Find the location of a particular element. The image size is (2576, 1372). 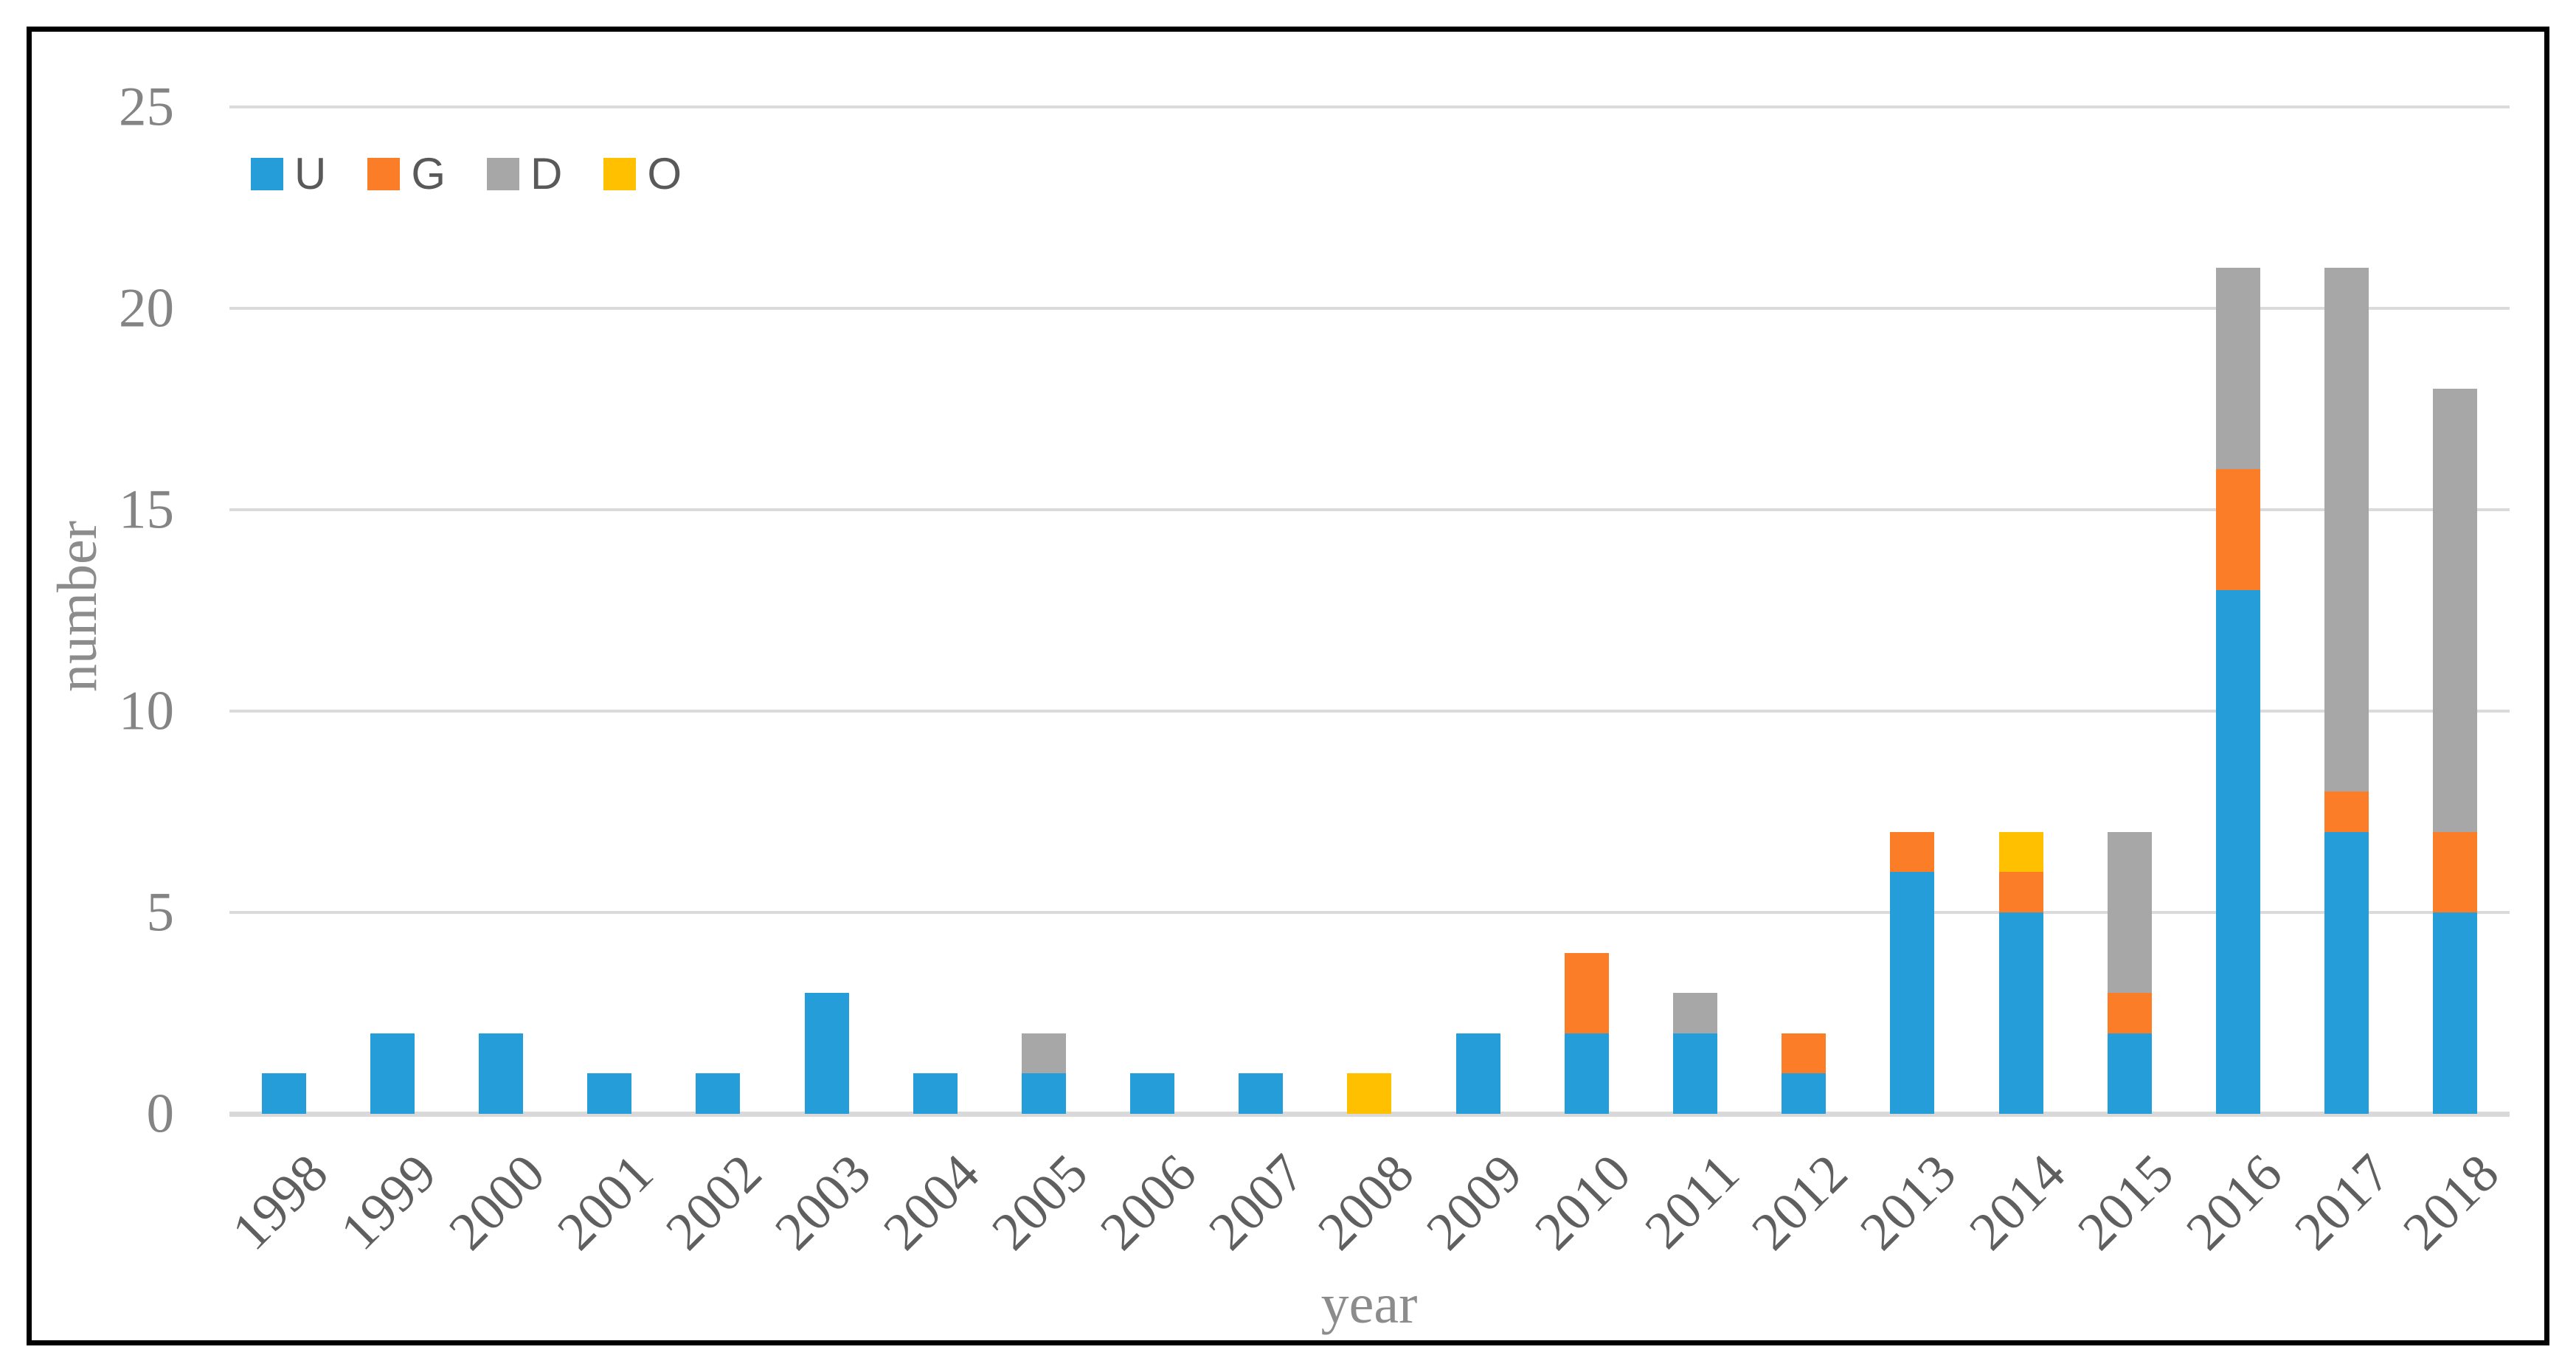

bar-segment-U-2003 is located at coordinates (827, 1053).